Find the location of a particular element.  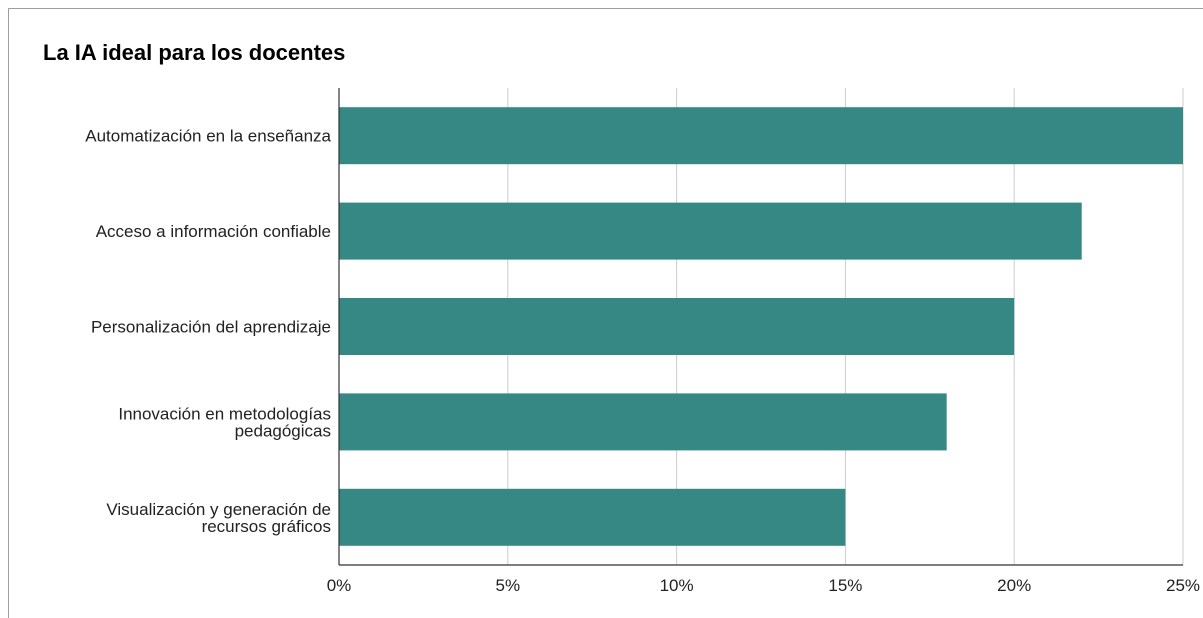

category-label: Personalización del aprendizaje is located at coordinates (211, 327).